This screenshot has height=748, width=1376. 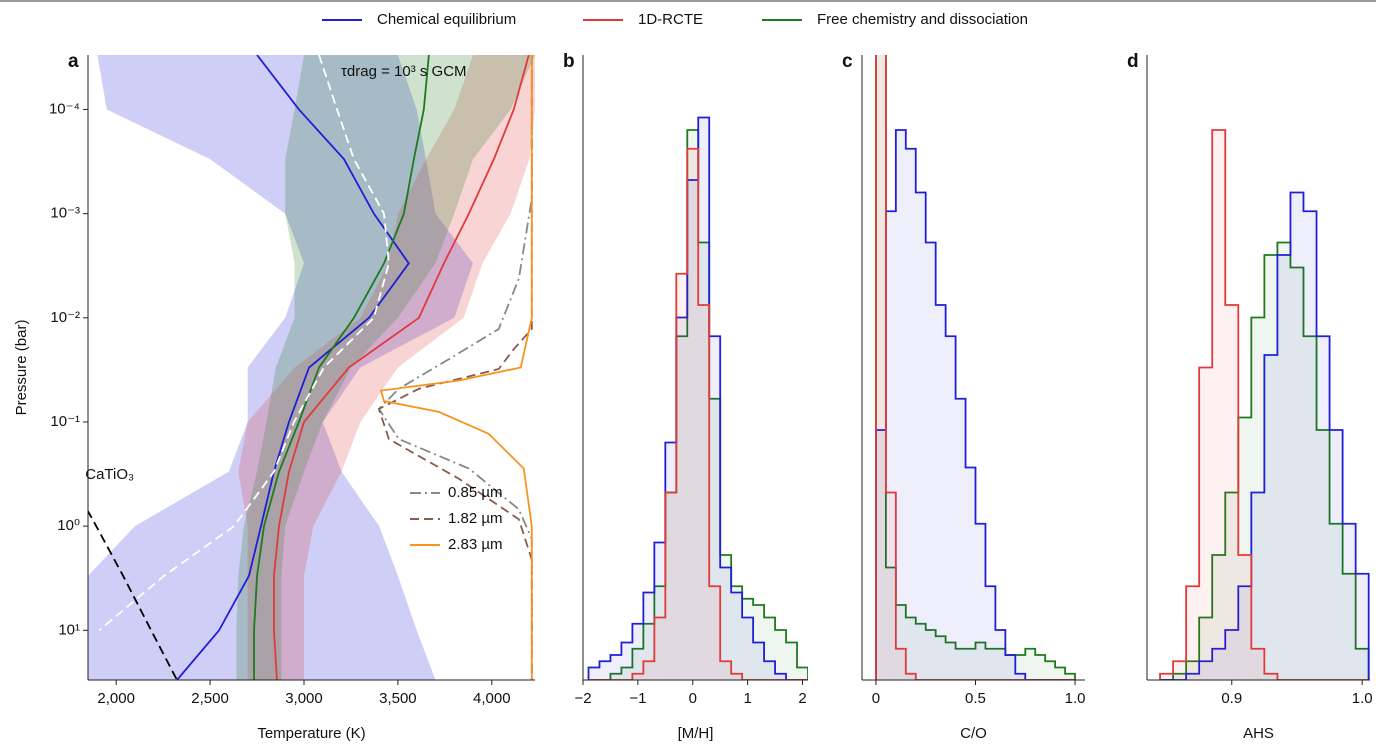 What do you see at coordinates (569, 61) in the screenshot?
I see `panel-label: b` at bounding box center [569, 61].